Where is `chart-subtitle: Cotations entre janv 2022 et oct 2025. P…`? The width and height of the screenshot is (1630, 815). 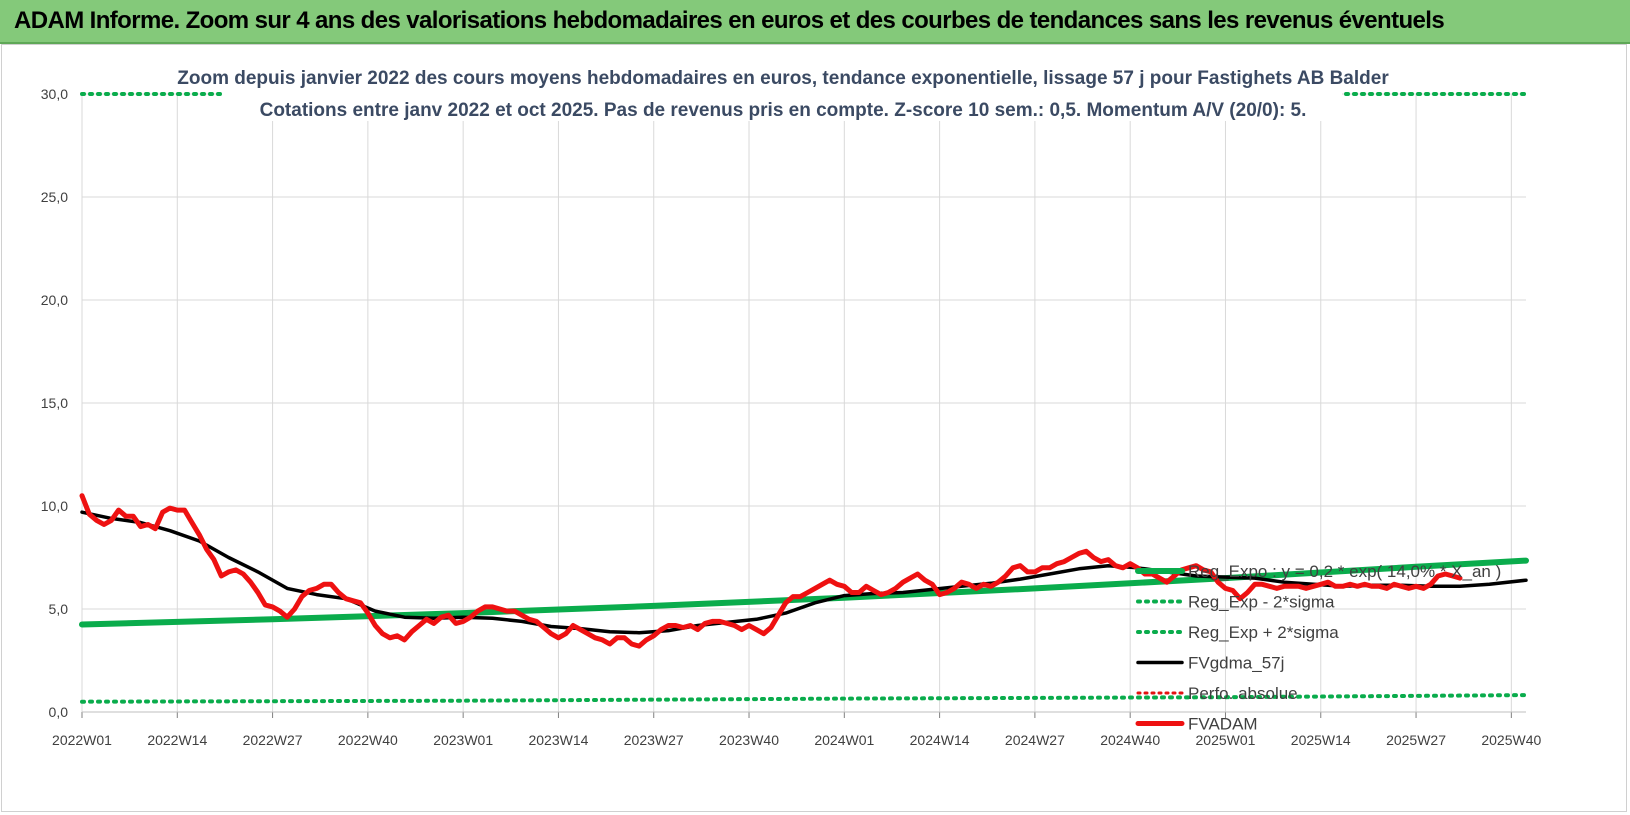 chart-subtitle: Cotations entre janv 2022 et oct 2025. P… is located at coordinates (783, 110).